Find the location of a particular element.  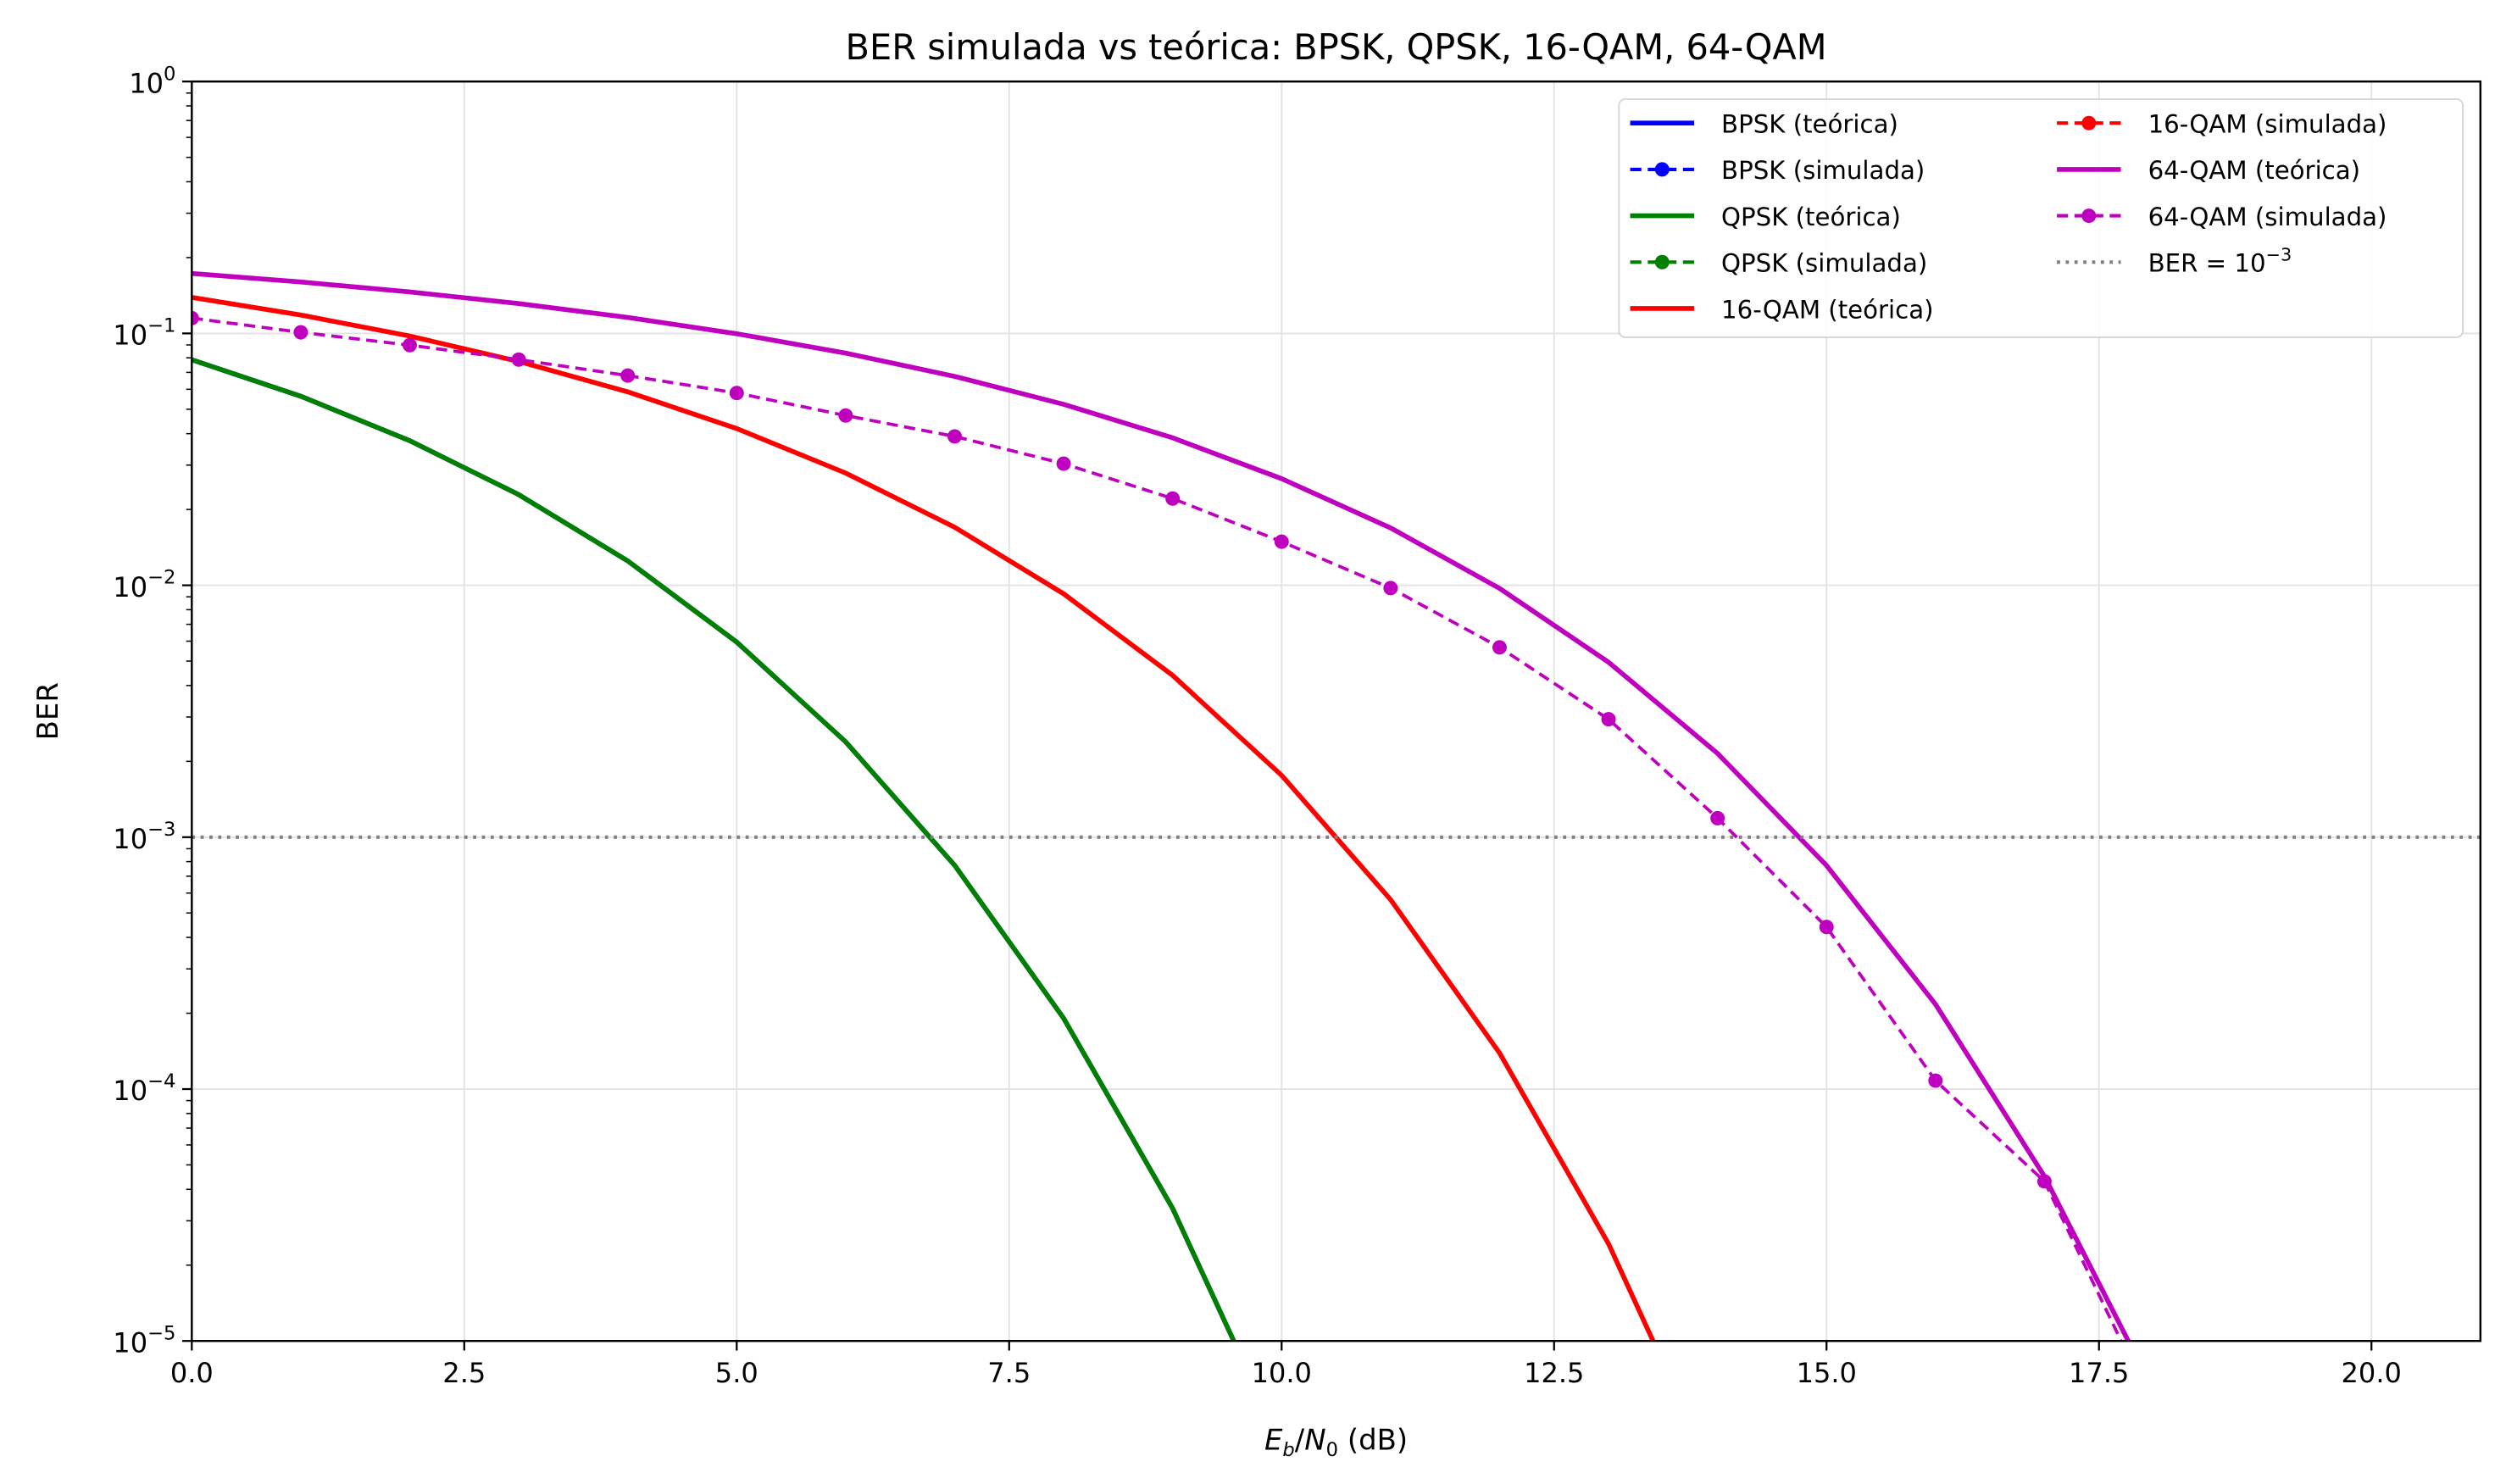

x-tick-label: 5.0 is located at coordinates (736, 1373).